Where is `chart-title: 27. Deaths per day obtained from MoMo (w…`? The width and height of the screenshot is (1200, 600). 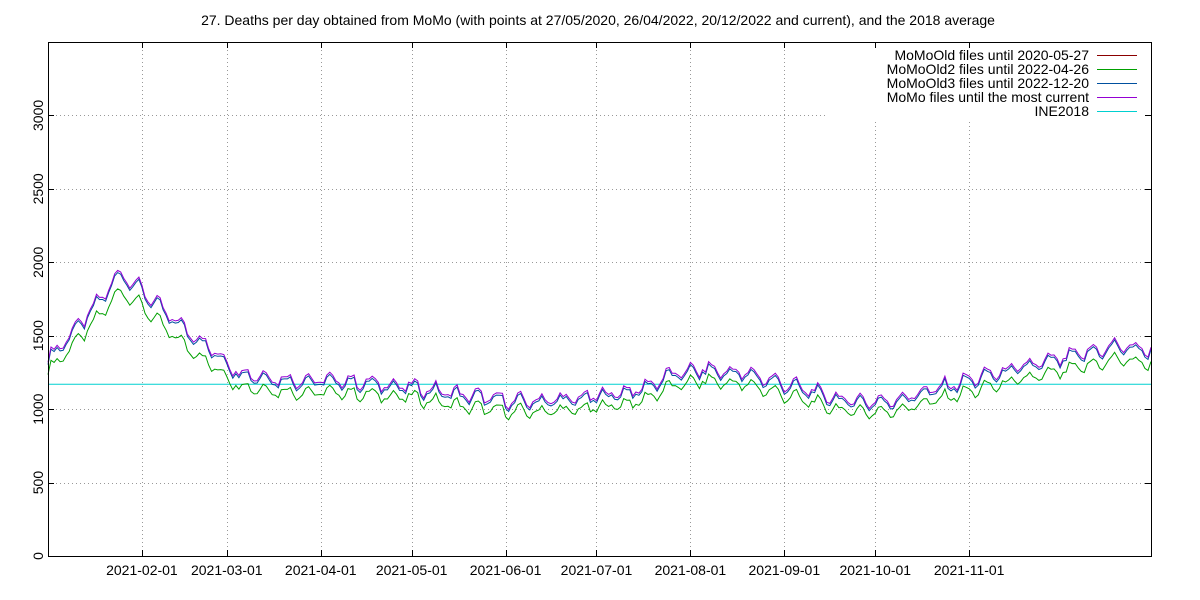 chart-title: 27. Deaths per day obtained from MoMo (w… is located at coordinates (598, 20).